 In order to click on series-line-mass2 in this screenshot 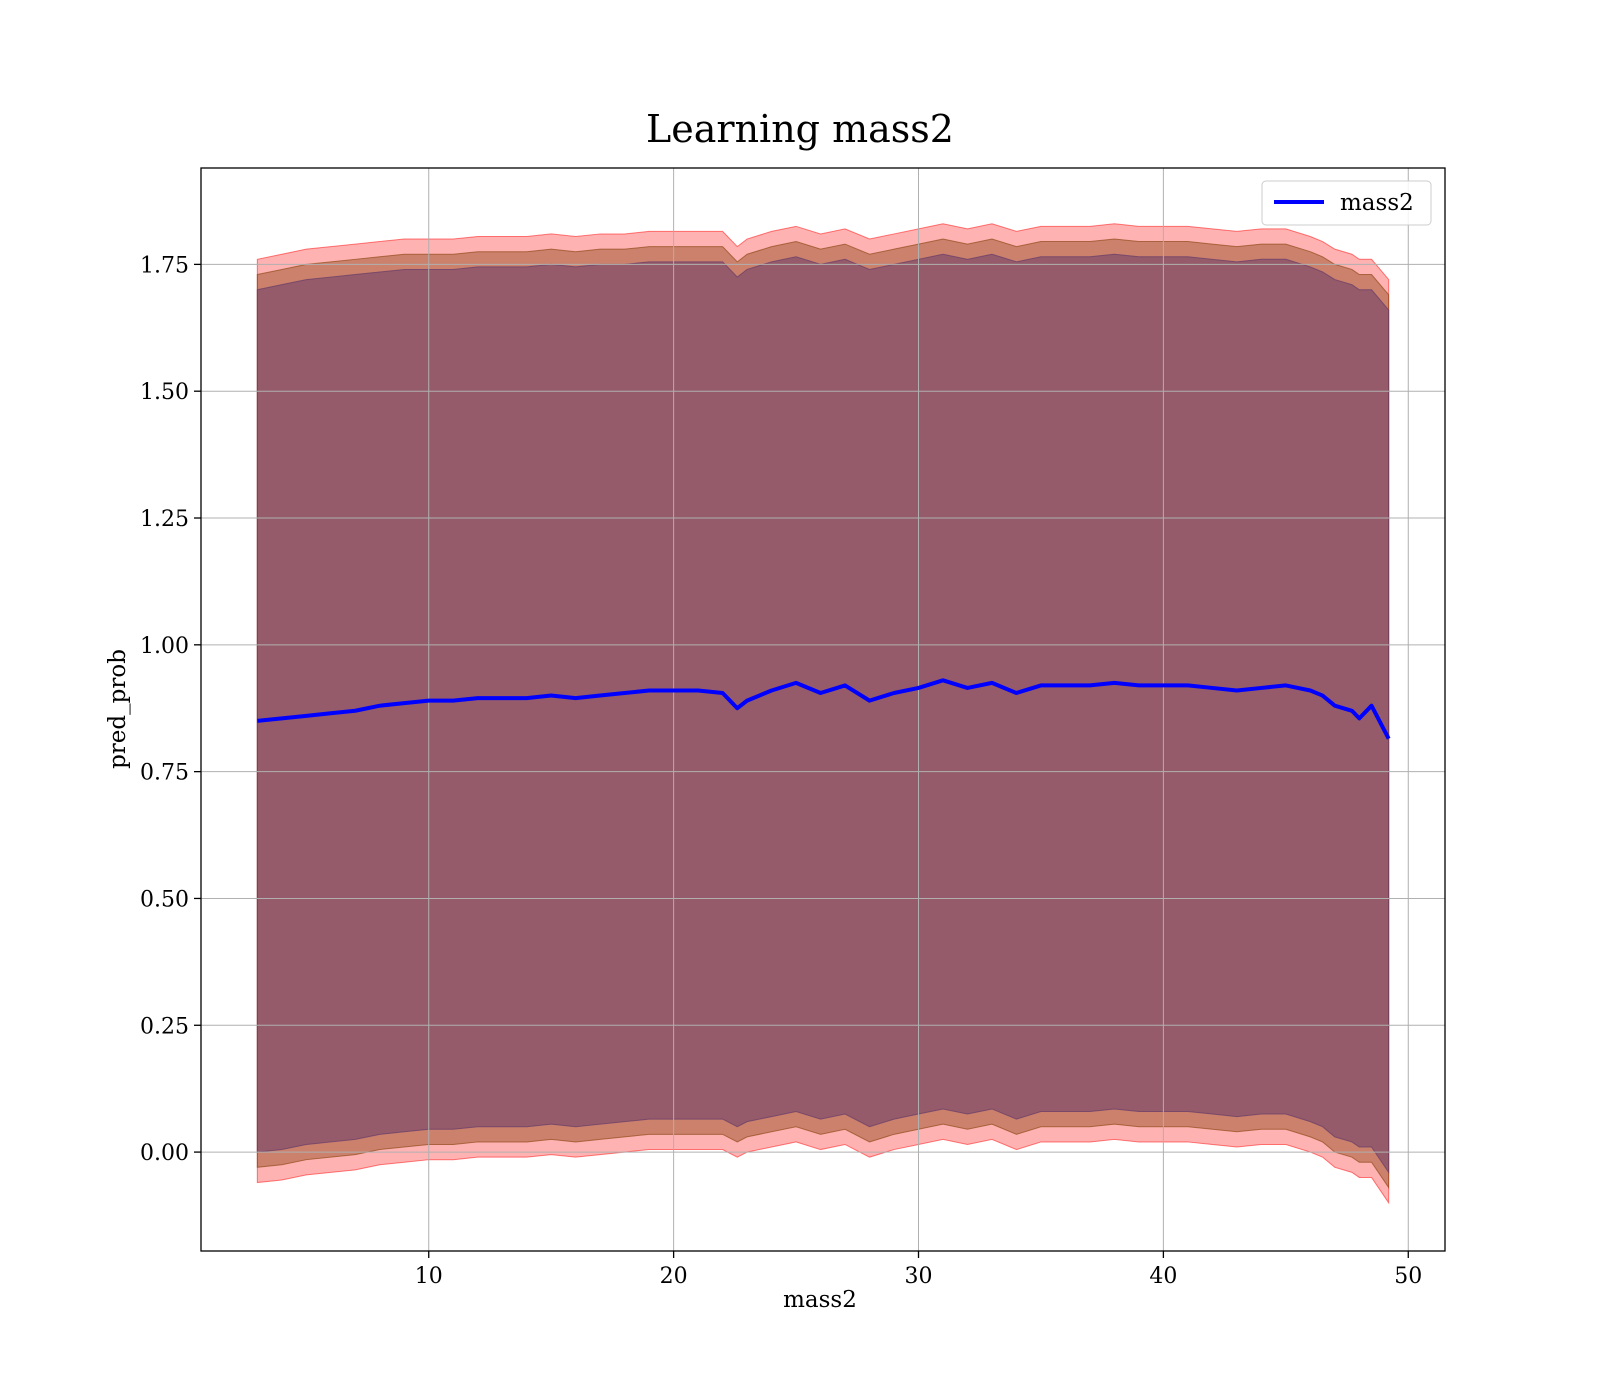, I will do `click(824, 709)`.